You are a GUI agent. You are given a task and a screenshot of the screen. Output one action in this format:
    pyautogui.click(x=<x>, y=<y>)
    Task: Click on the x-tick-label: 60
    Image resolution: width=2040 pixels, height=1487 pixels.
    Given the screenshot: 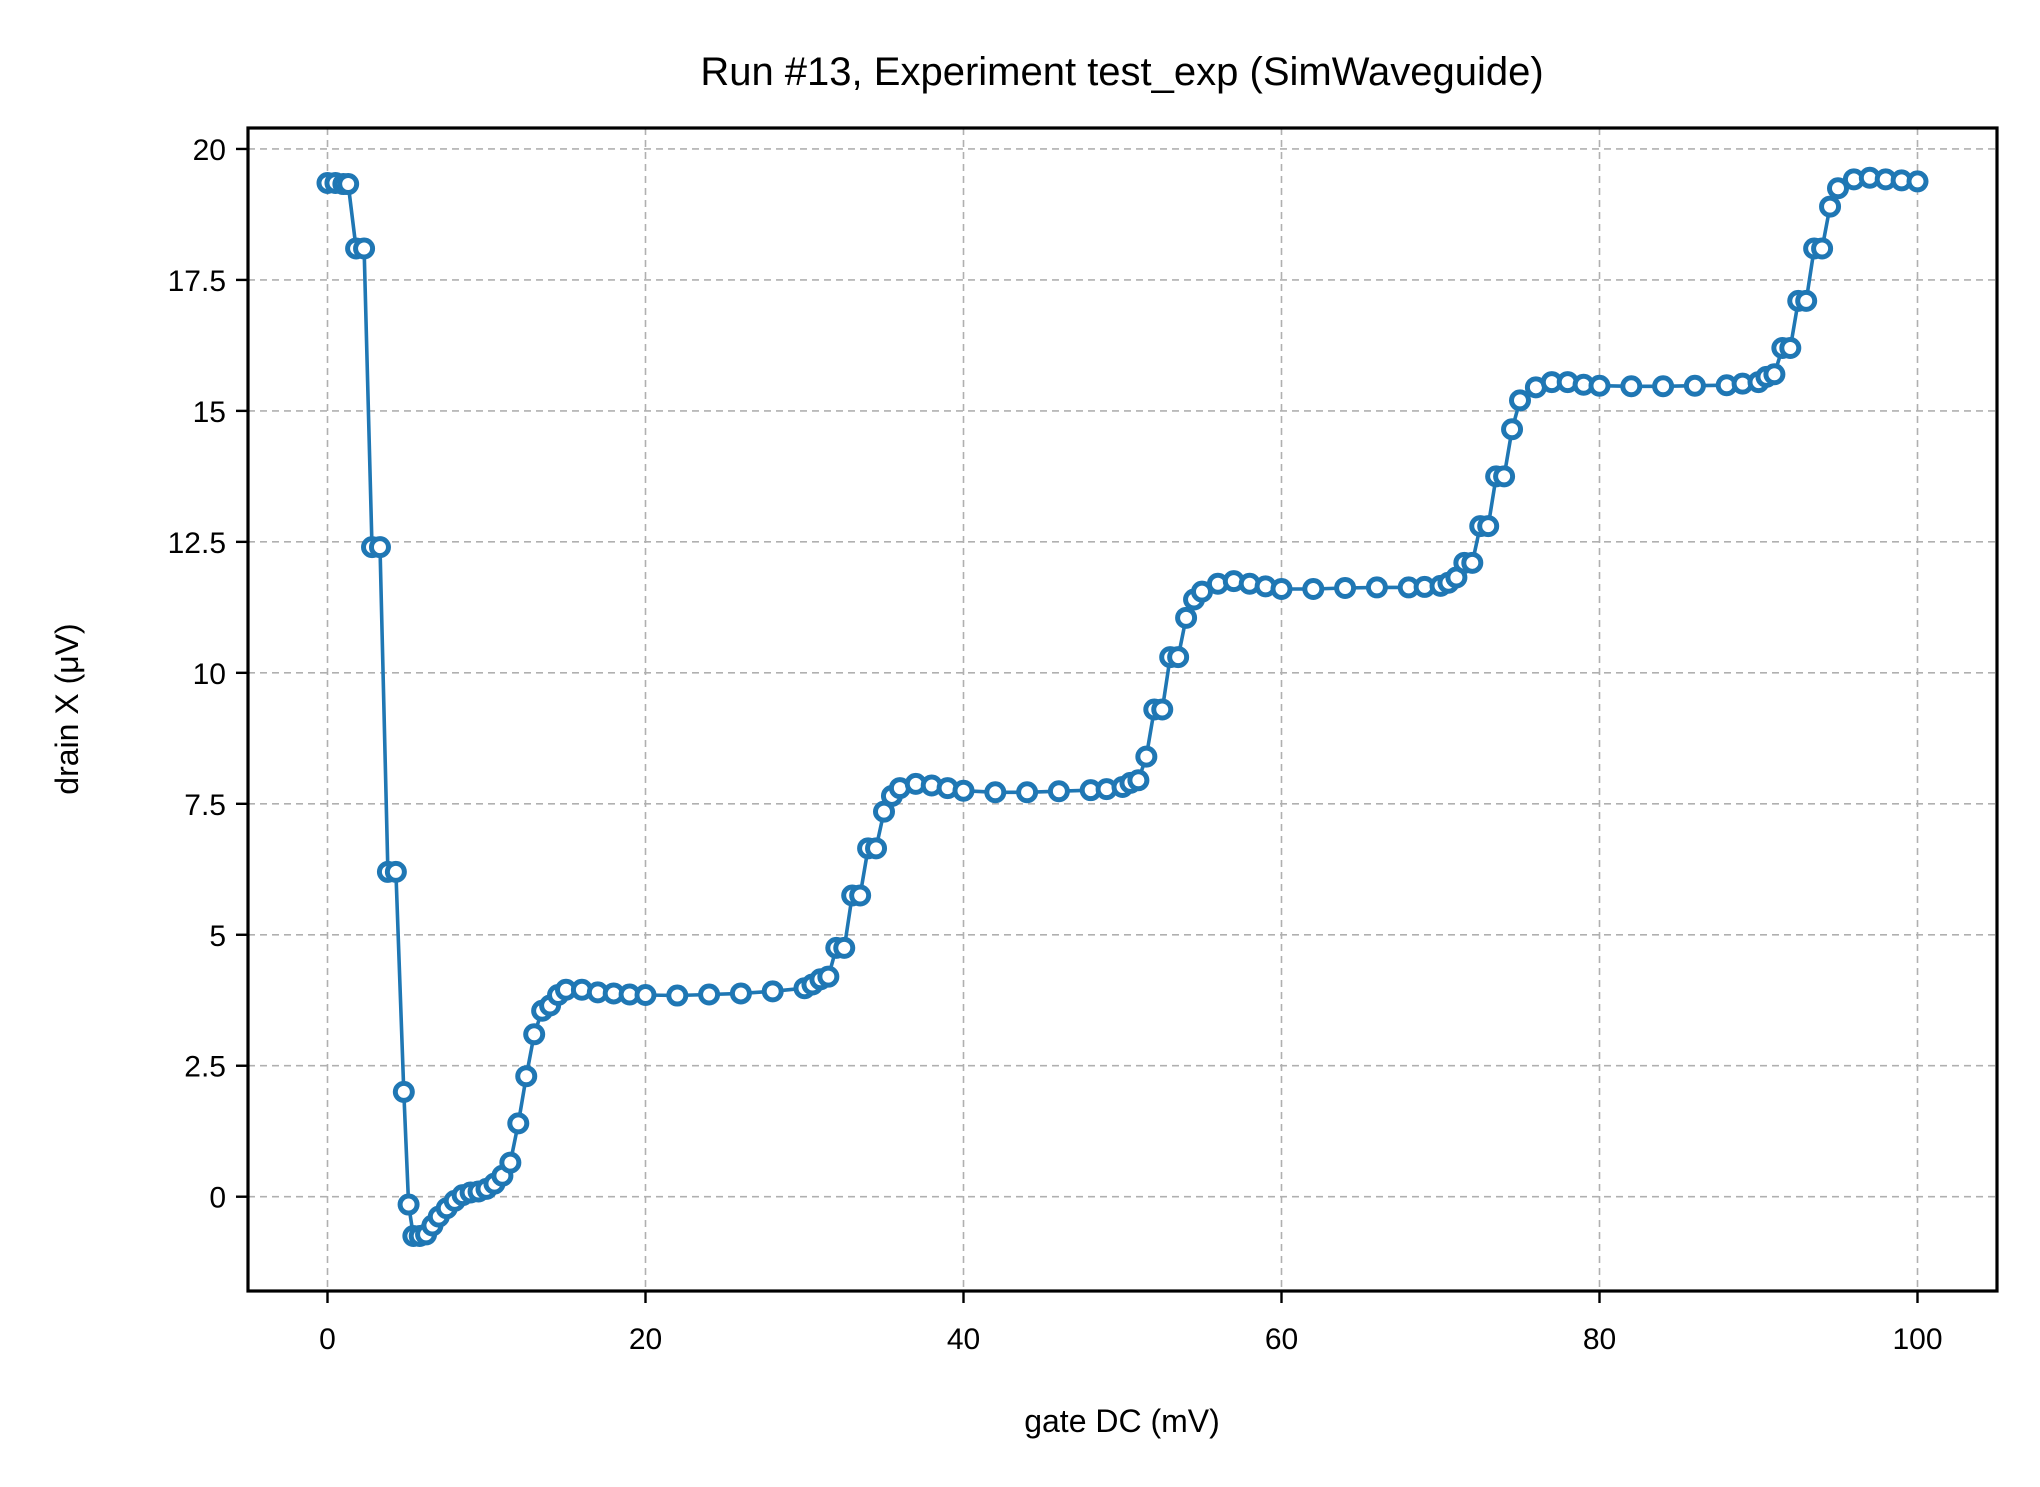 What is the action you would take?
    pyautogui.click(x=1281, y=1339)
    